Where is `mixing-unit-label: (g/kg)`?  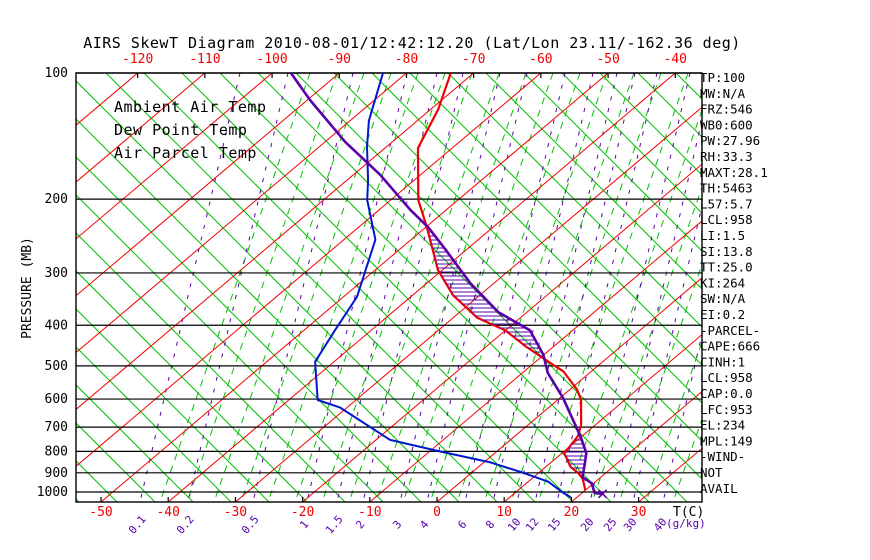
mixing-unit-label: (g/kg) is located at coordinates (686, 523).